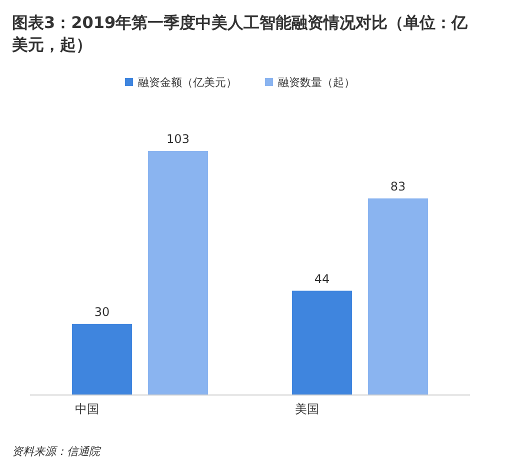  I want to click on data-label: 44, so click(322, 279).